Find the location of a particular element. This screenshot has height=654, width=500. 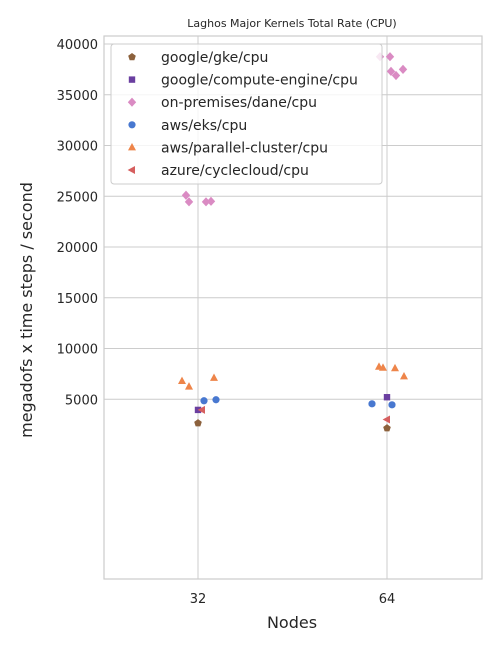

x-tick-label: 64 is located at coordinates (387, 599).